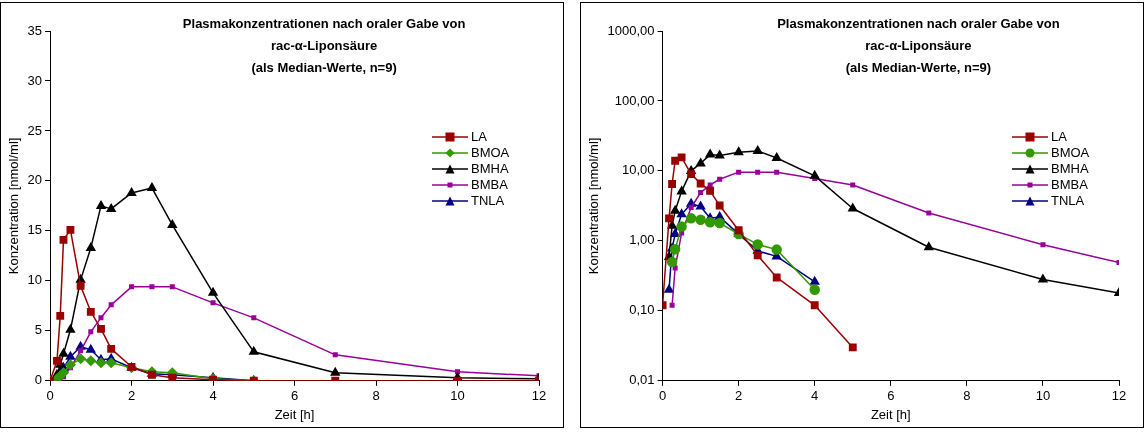  Describe the element at coordinates (642, 380) in the screenshot. I see `y-tick-label: 0,01` at that location.